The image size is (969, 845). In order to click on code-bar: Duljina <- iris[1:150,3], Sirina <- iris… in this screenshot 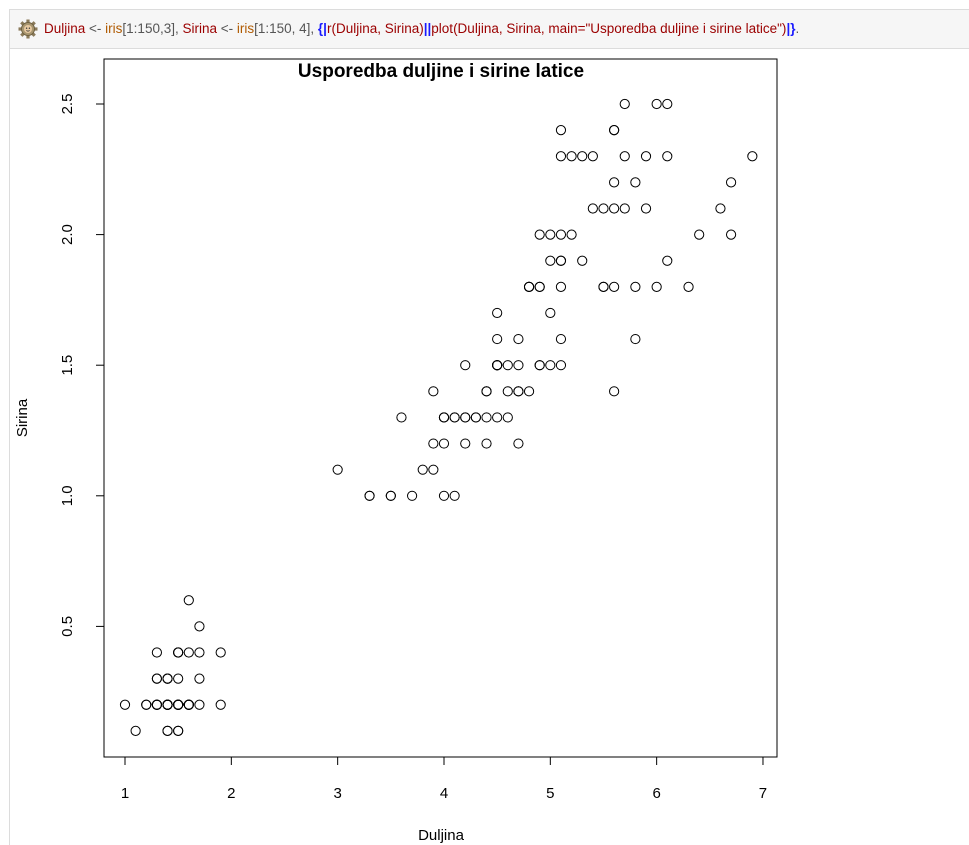, I will do `click(489, 29)`.